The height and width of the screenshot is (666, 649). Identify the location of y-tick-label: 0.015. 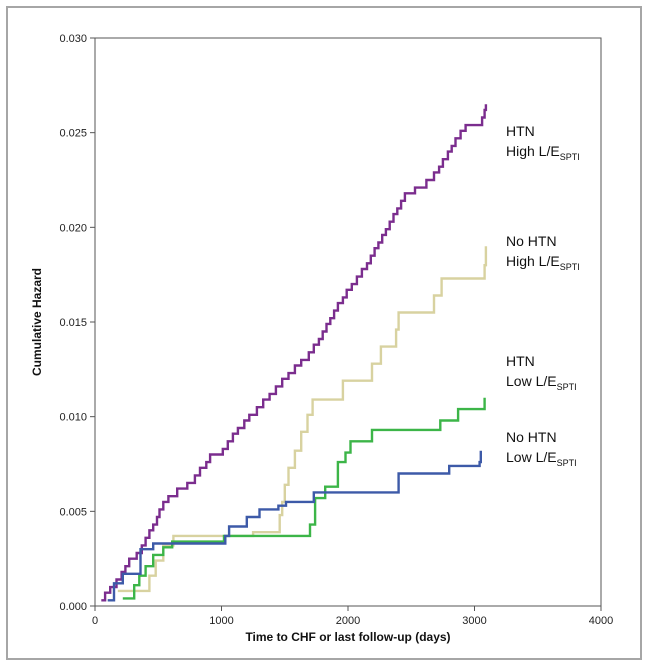
(73, 323).